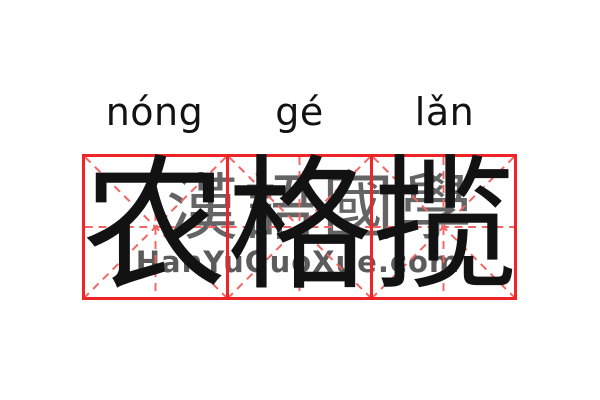  Describe the element at coordinates (444, 112) in the screenshot. I see `pinyin-syllable-3: lǎn` at that location.